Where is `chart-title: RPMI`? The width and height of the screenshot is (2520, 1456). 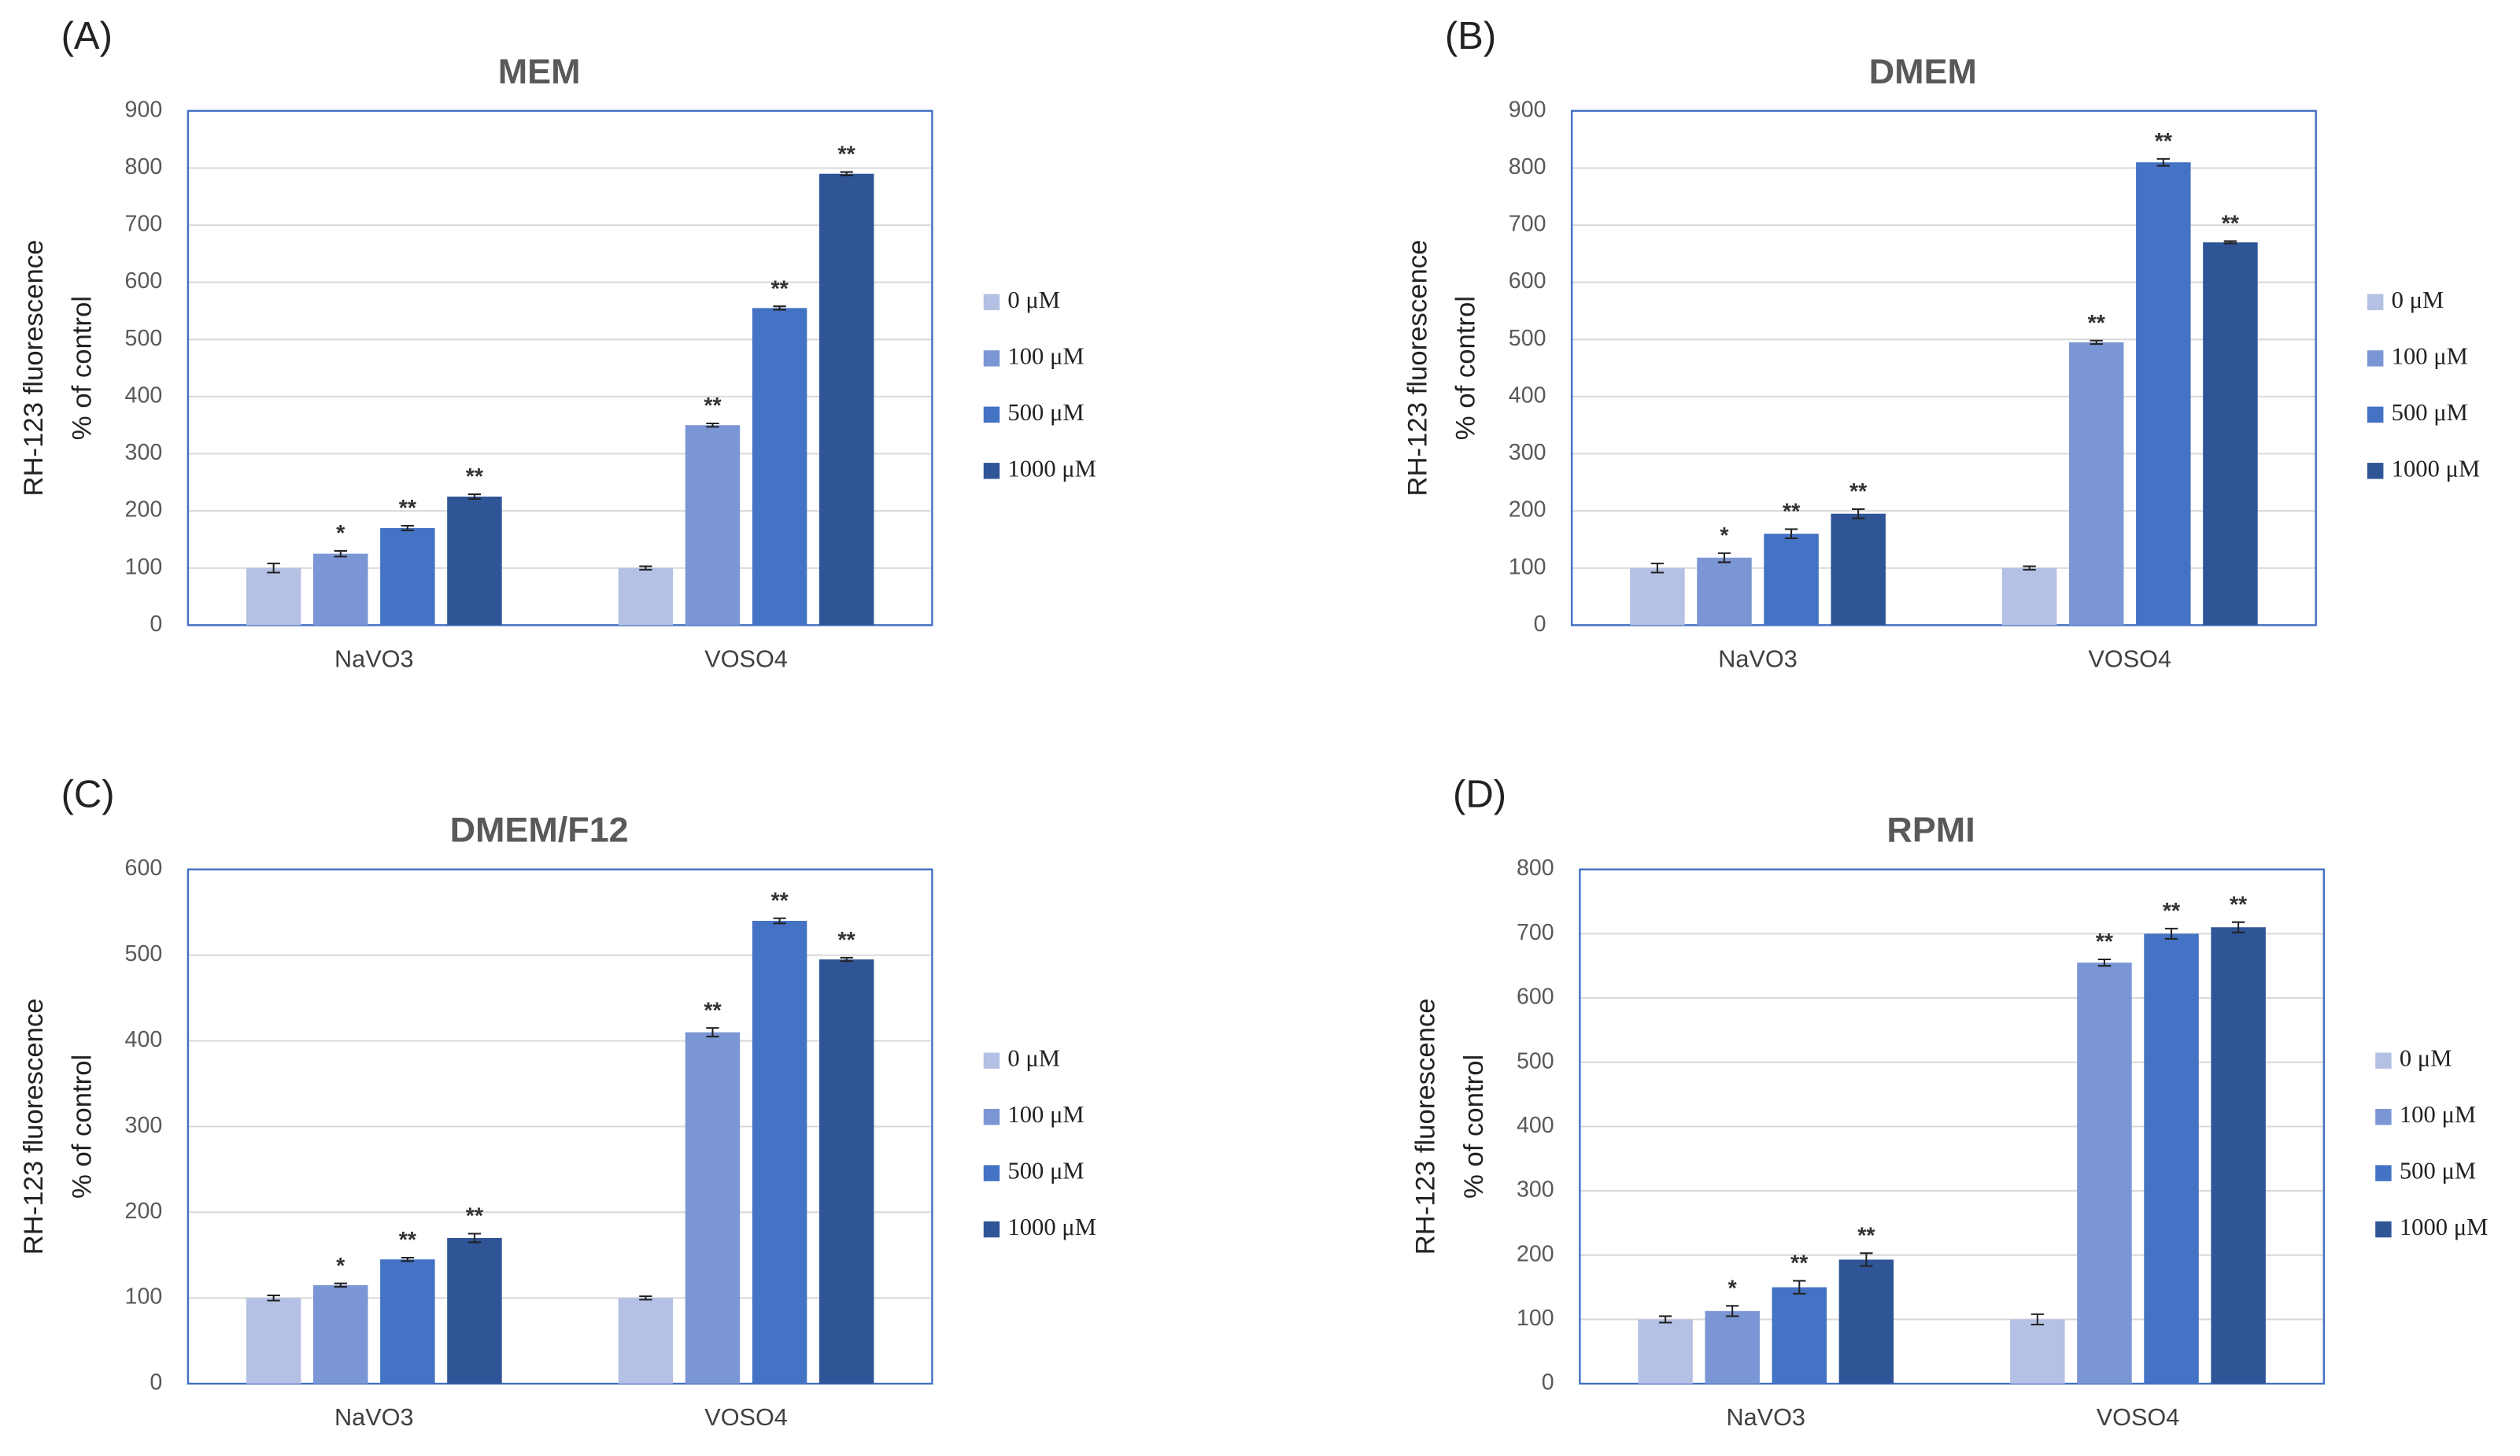
chart-title: RPMI is located at coordinates (1930, 830).